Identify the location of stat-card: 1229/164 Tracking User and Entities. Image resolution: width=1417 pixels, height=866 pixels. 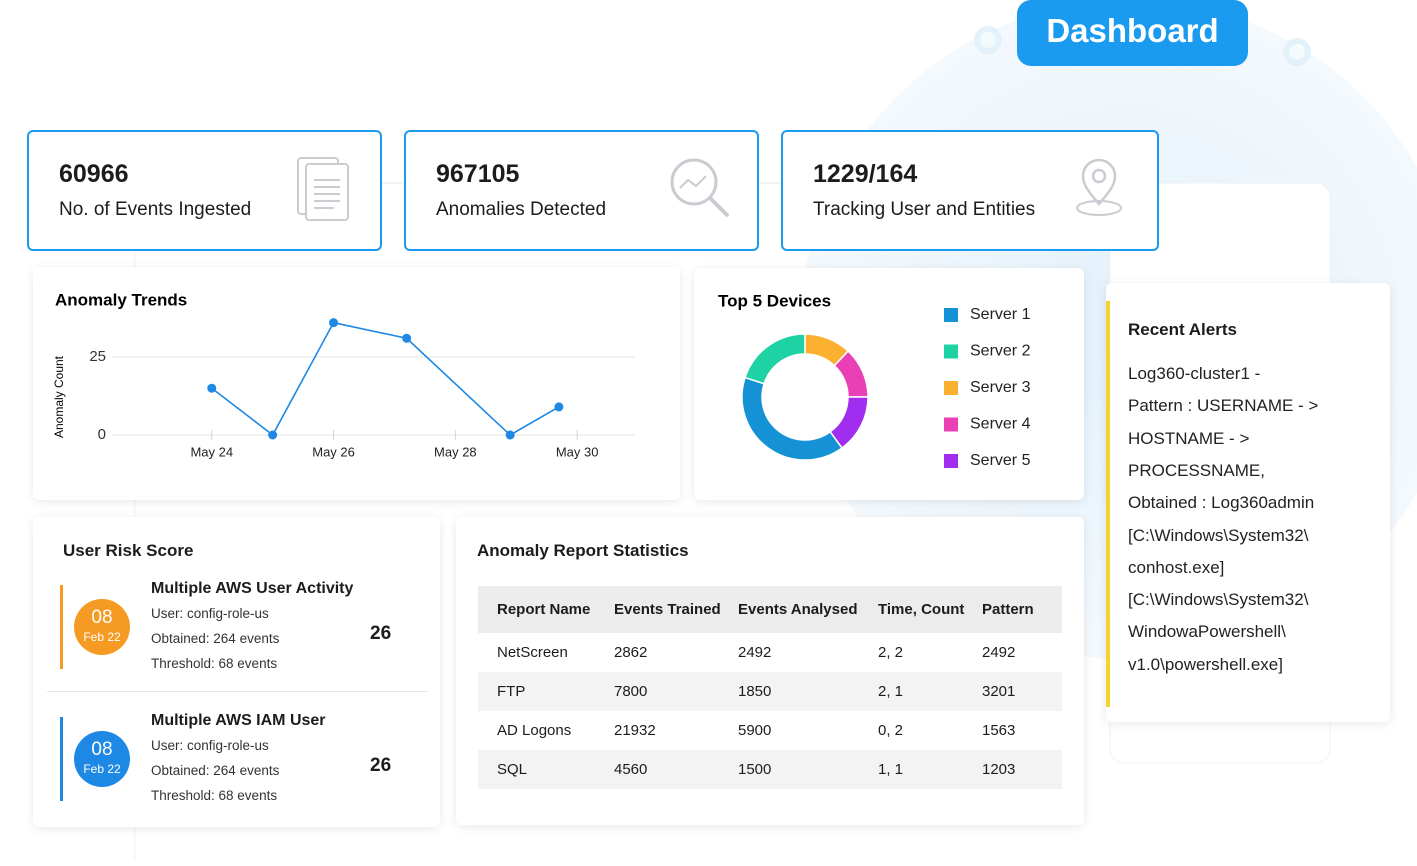
(970, 190).